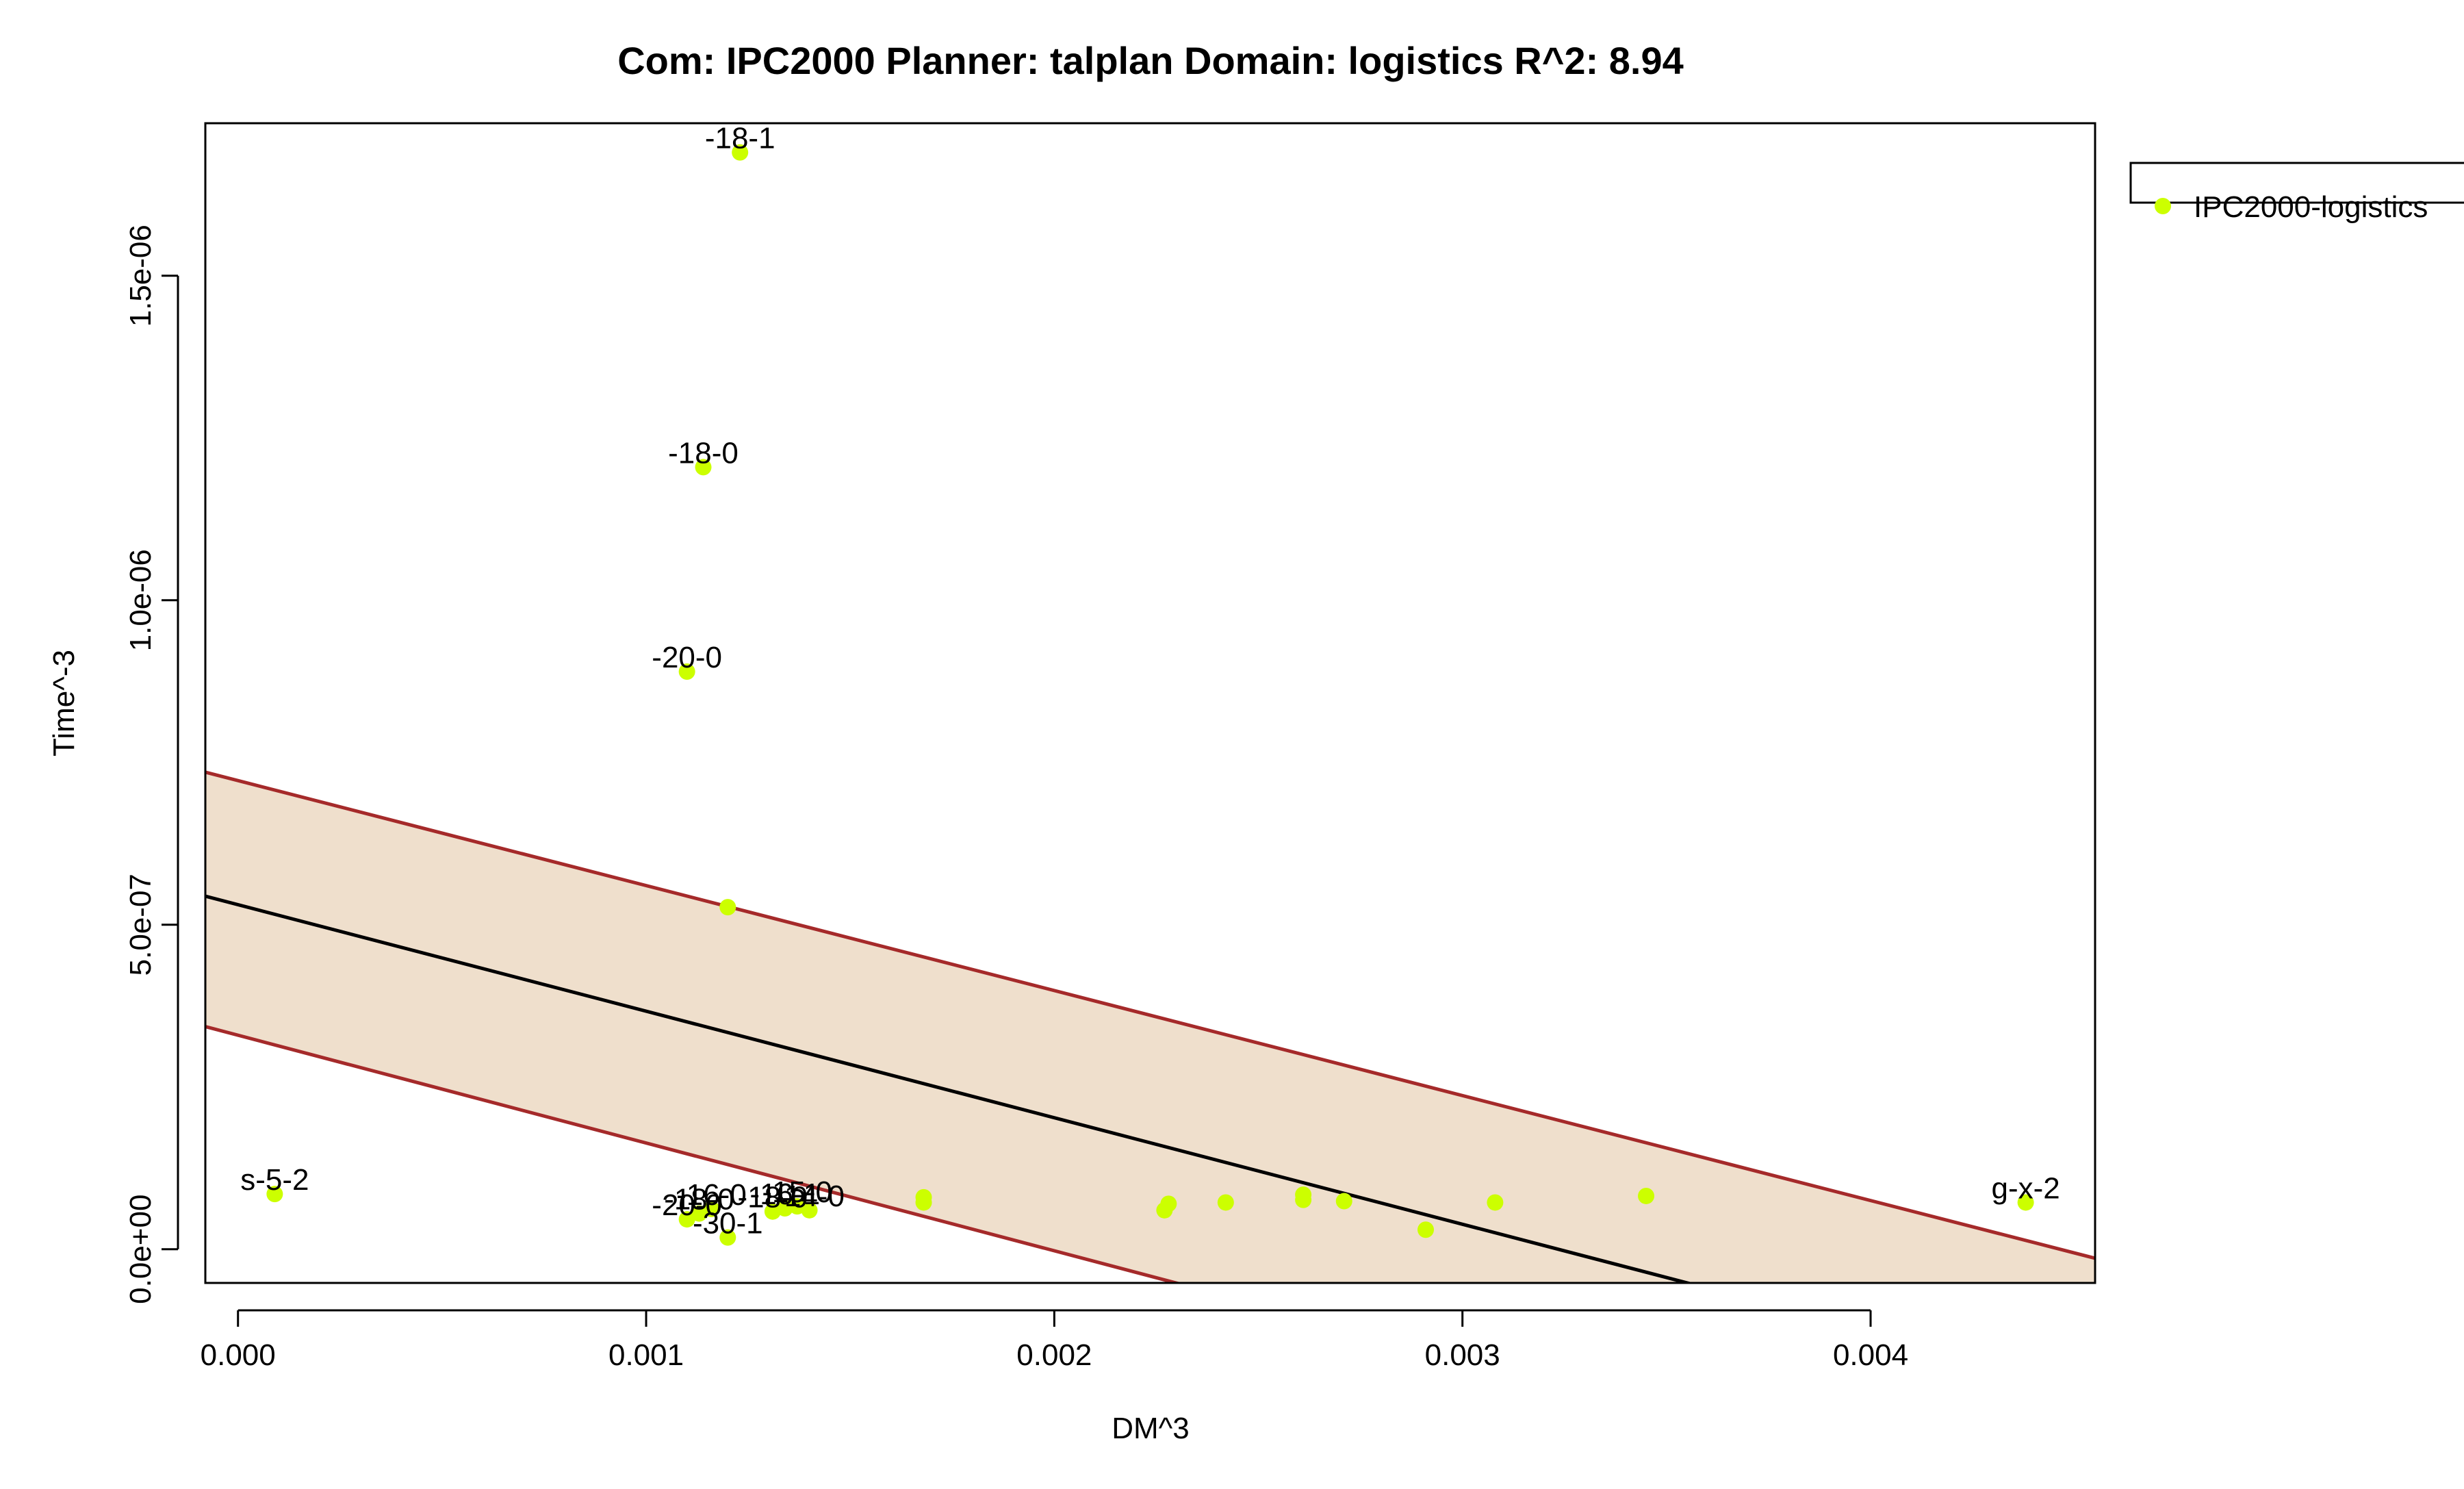  I want to click on y-tick-label: 1.5e-06, so click(140, 276).